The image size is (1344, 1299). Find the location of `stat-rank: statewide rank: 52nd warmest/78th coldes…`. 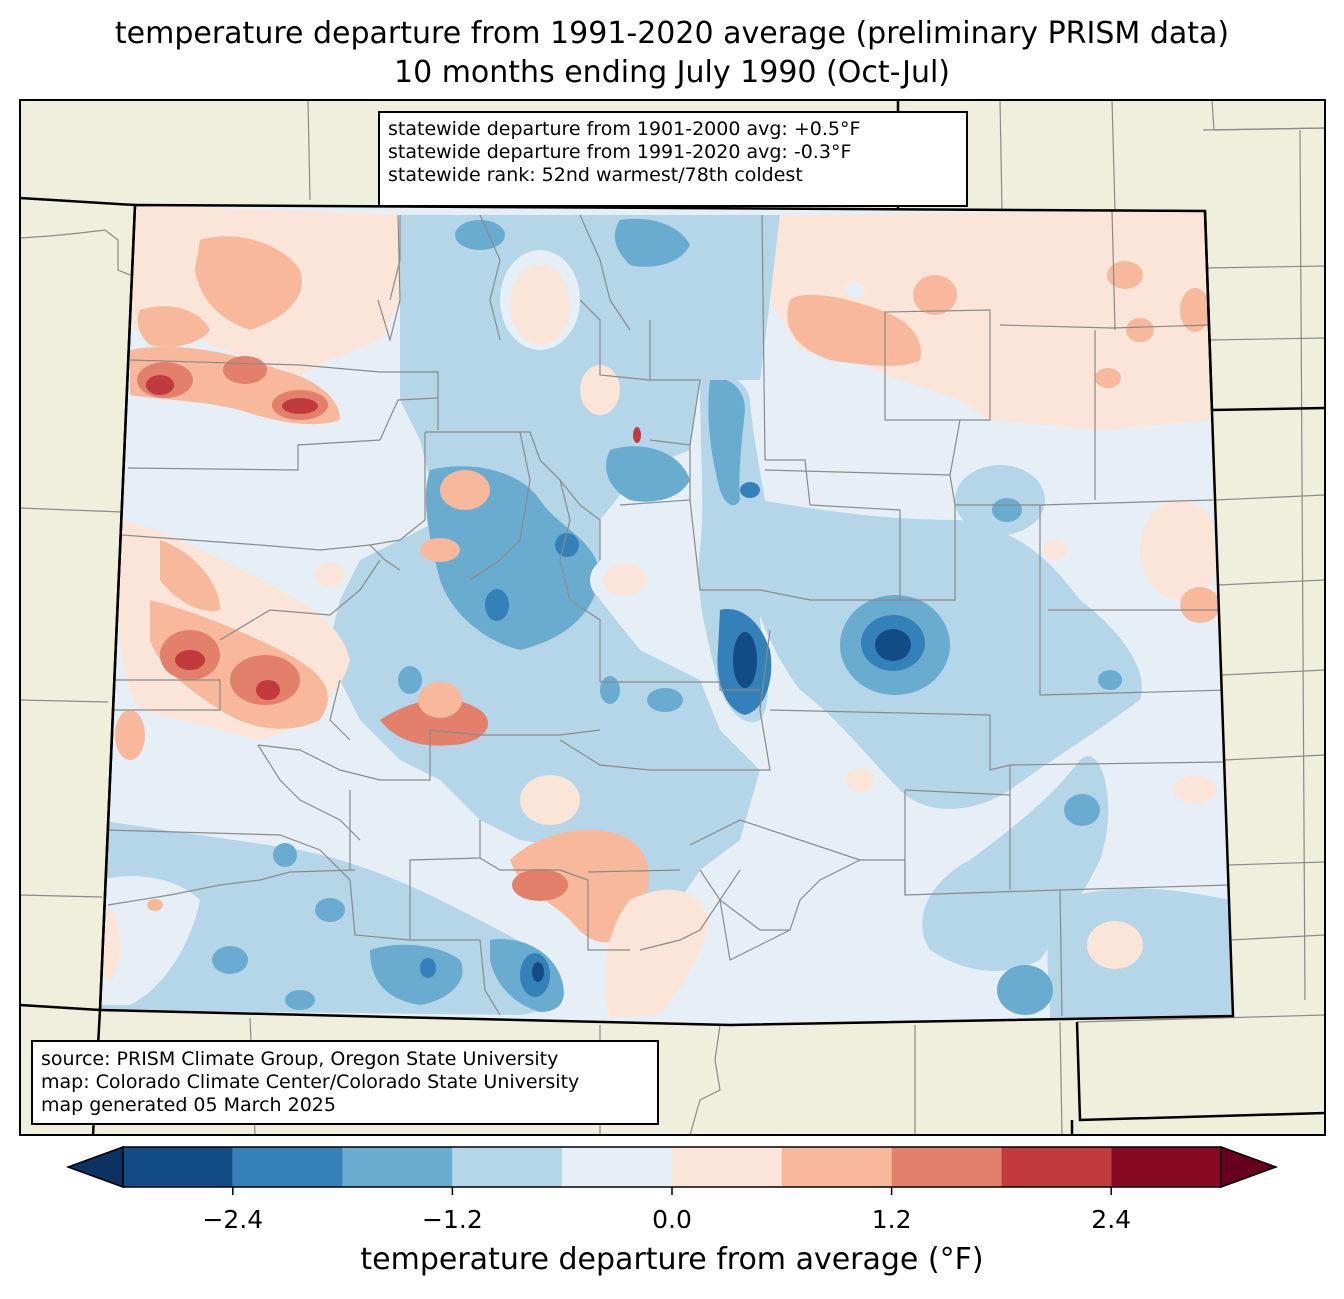

stat-rank: statewide rank: 52nd warmest/78th coldes… is located at coordinates (595, 175).